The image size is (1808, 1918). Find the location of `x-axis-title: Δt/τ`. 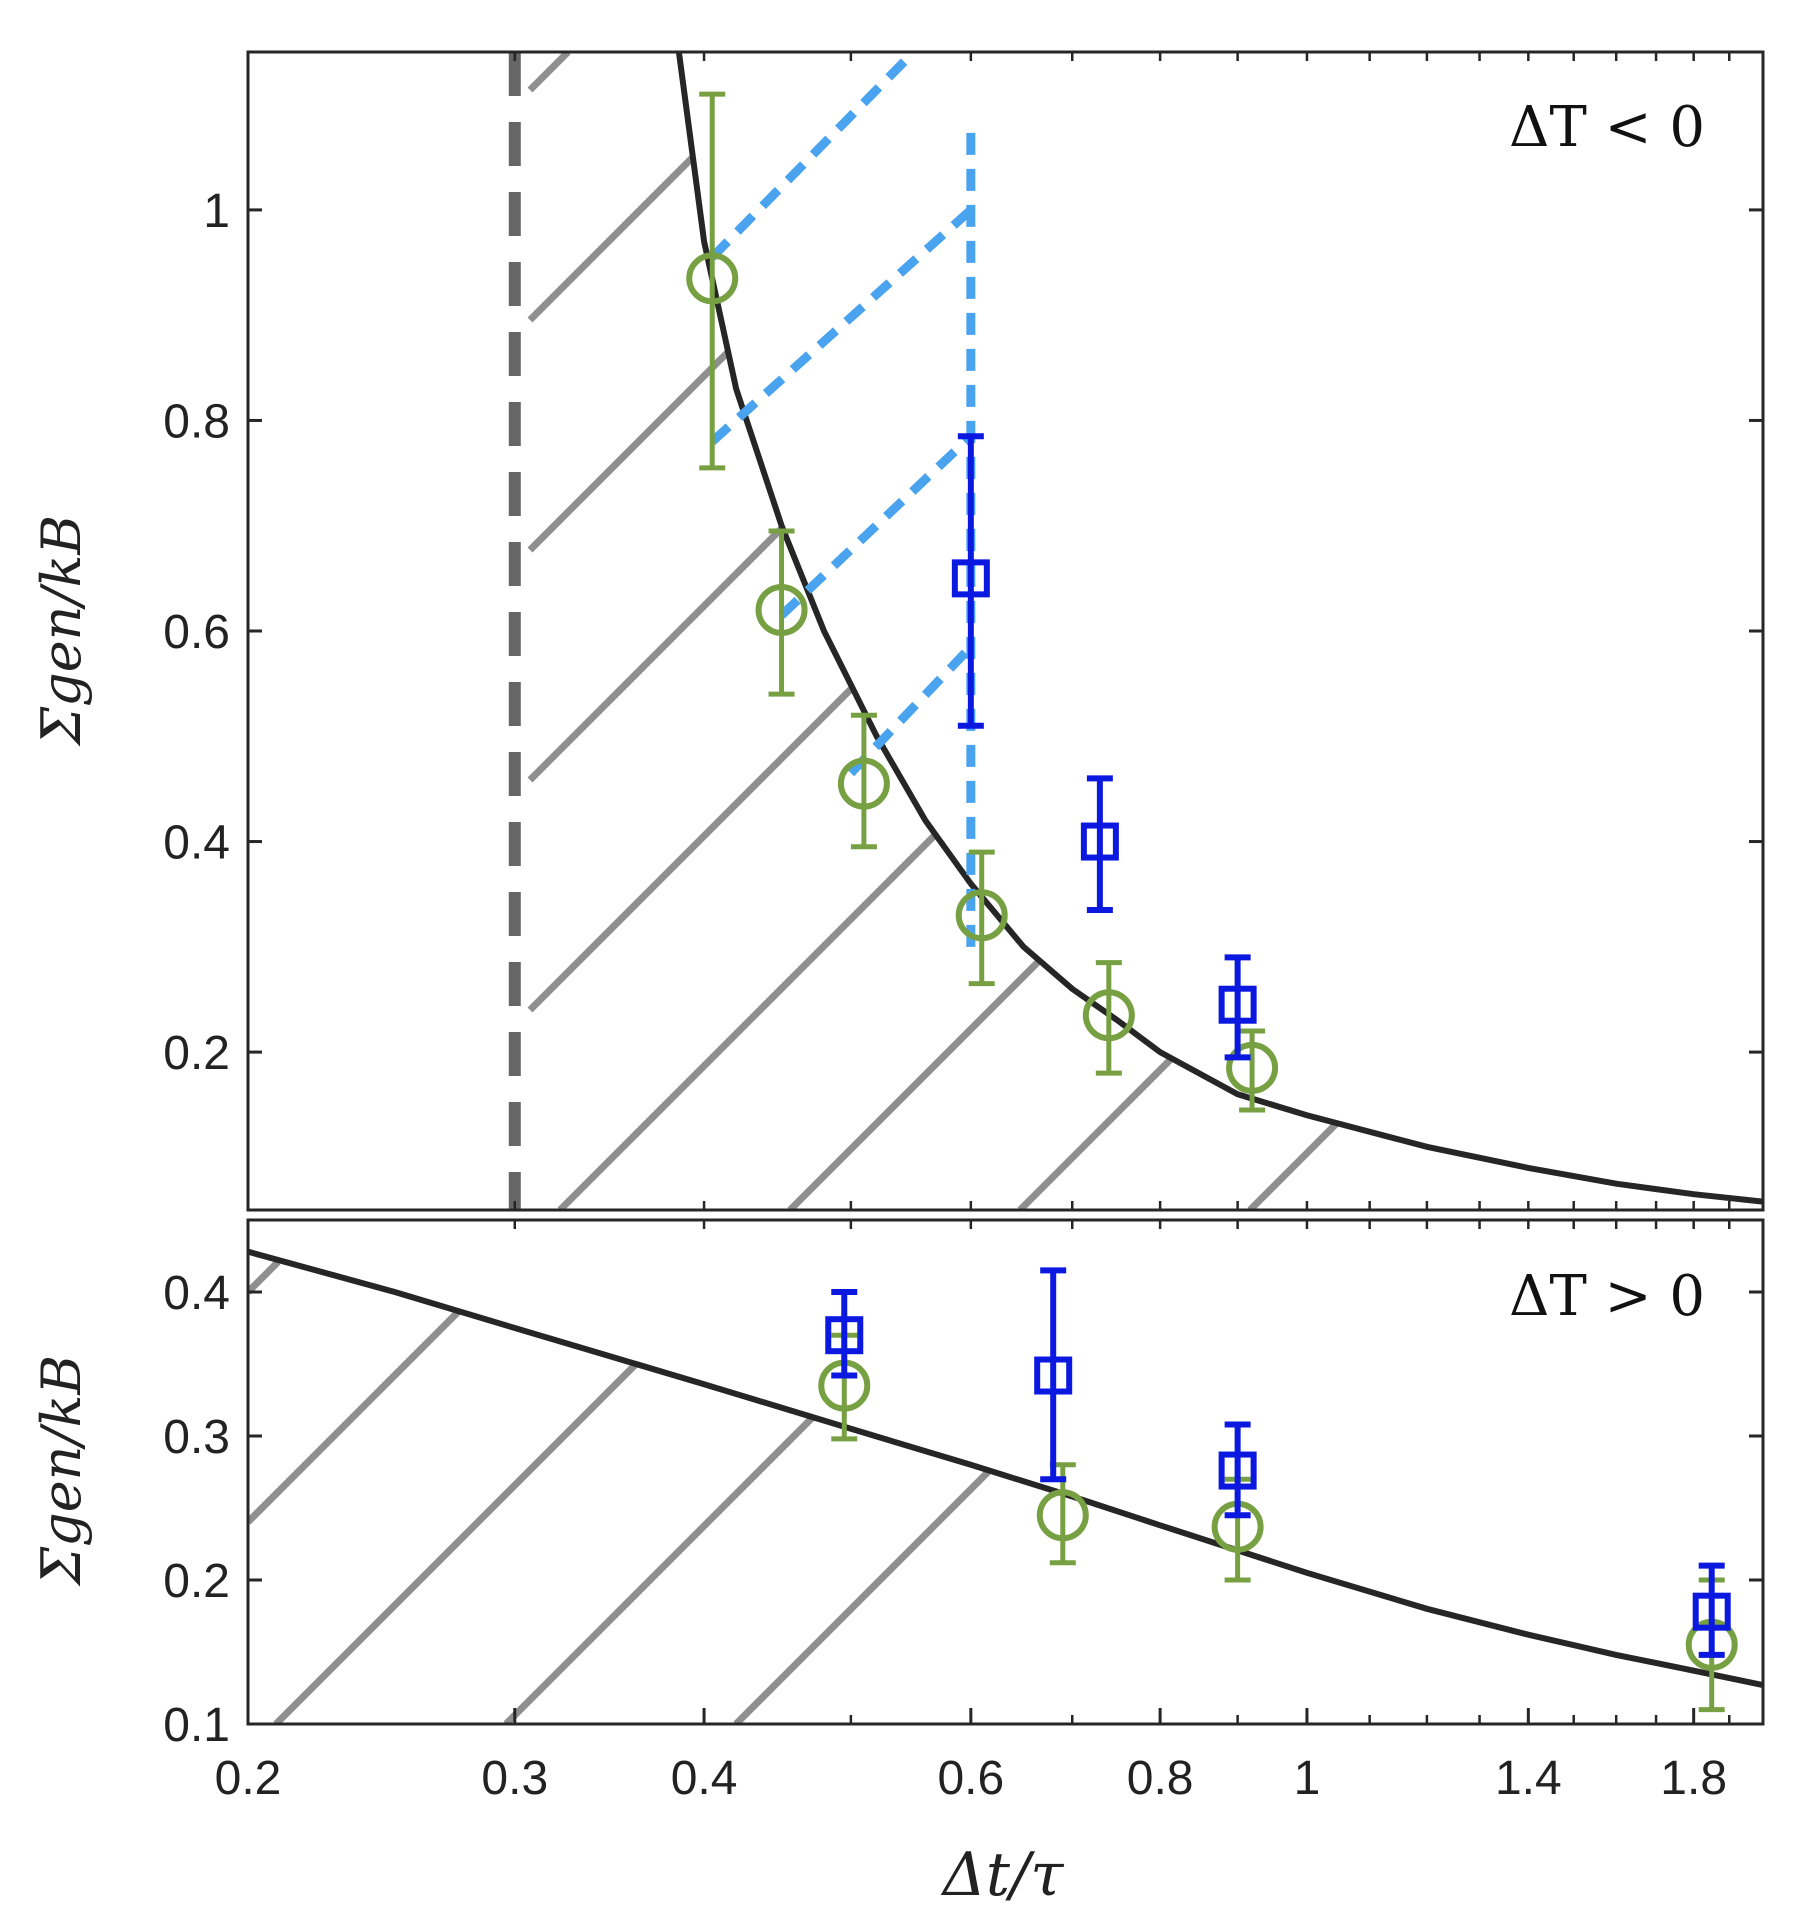

x-axis-title: Δt/τ is located at coordinates (1003, 1875).